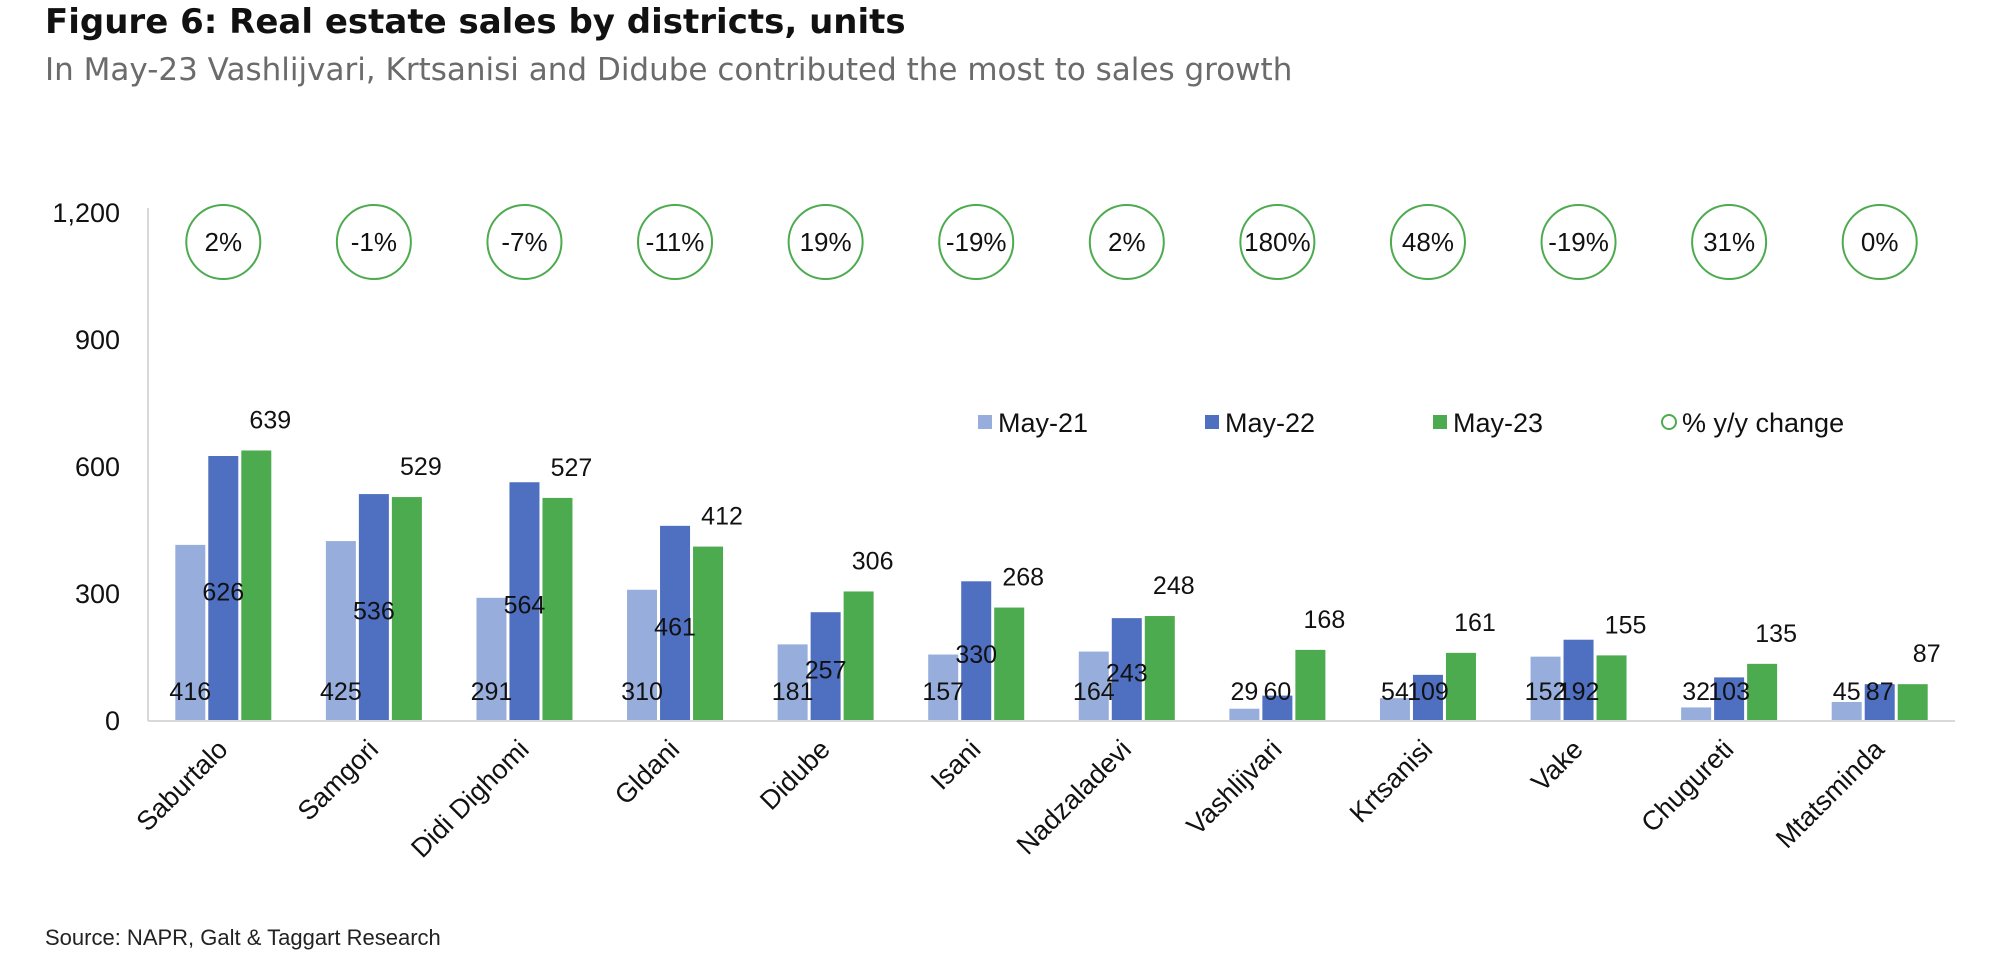 The height and width of the screenshot is (961, 2000). I want to click on y-tick-label: 900, so click(97, 340).